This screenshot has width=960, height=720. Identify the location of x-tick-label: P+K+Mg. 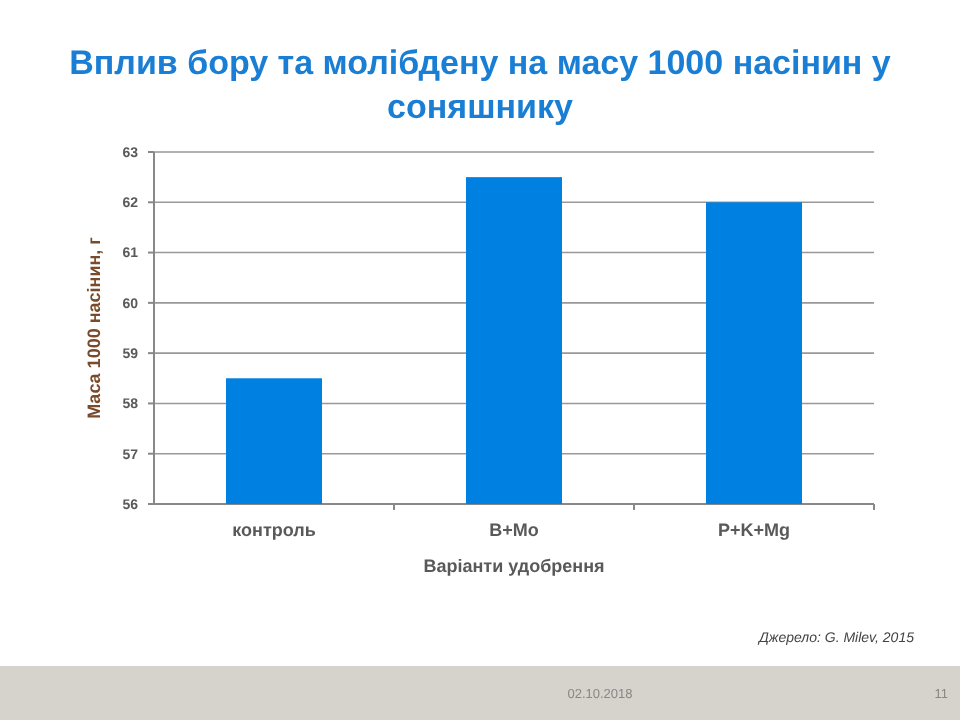
(754, 530).